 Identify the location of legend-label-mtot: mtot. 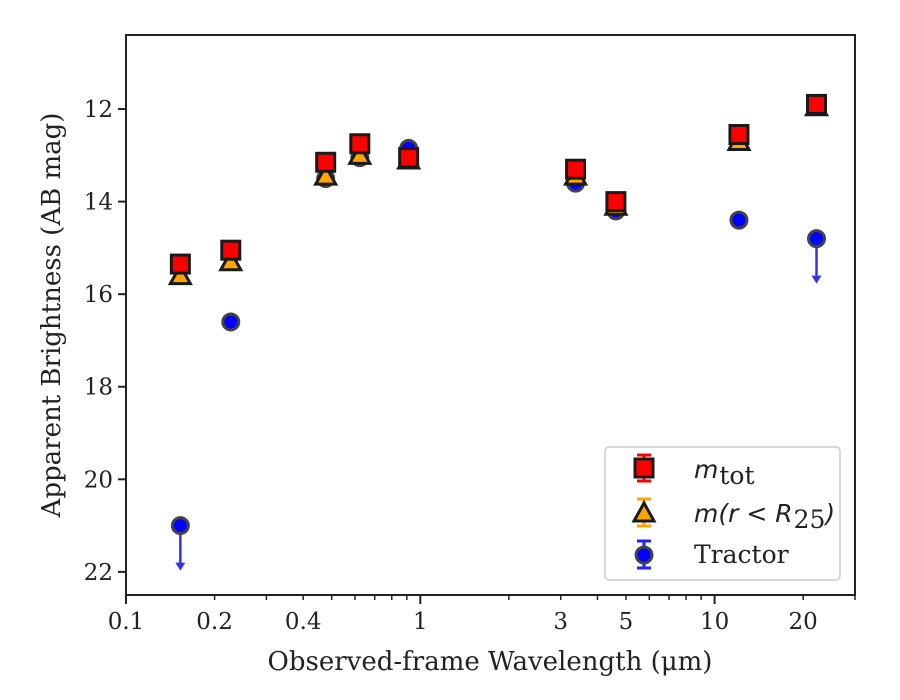
(724, 472).